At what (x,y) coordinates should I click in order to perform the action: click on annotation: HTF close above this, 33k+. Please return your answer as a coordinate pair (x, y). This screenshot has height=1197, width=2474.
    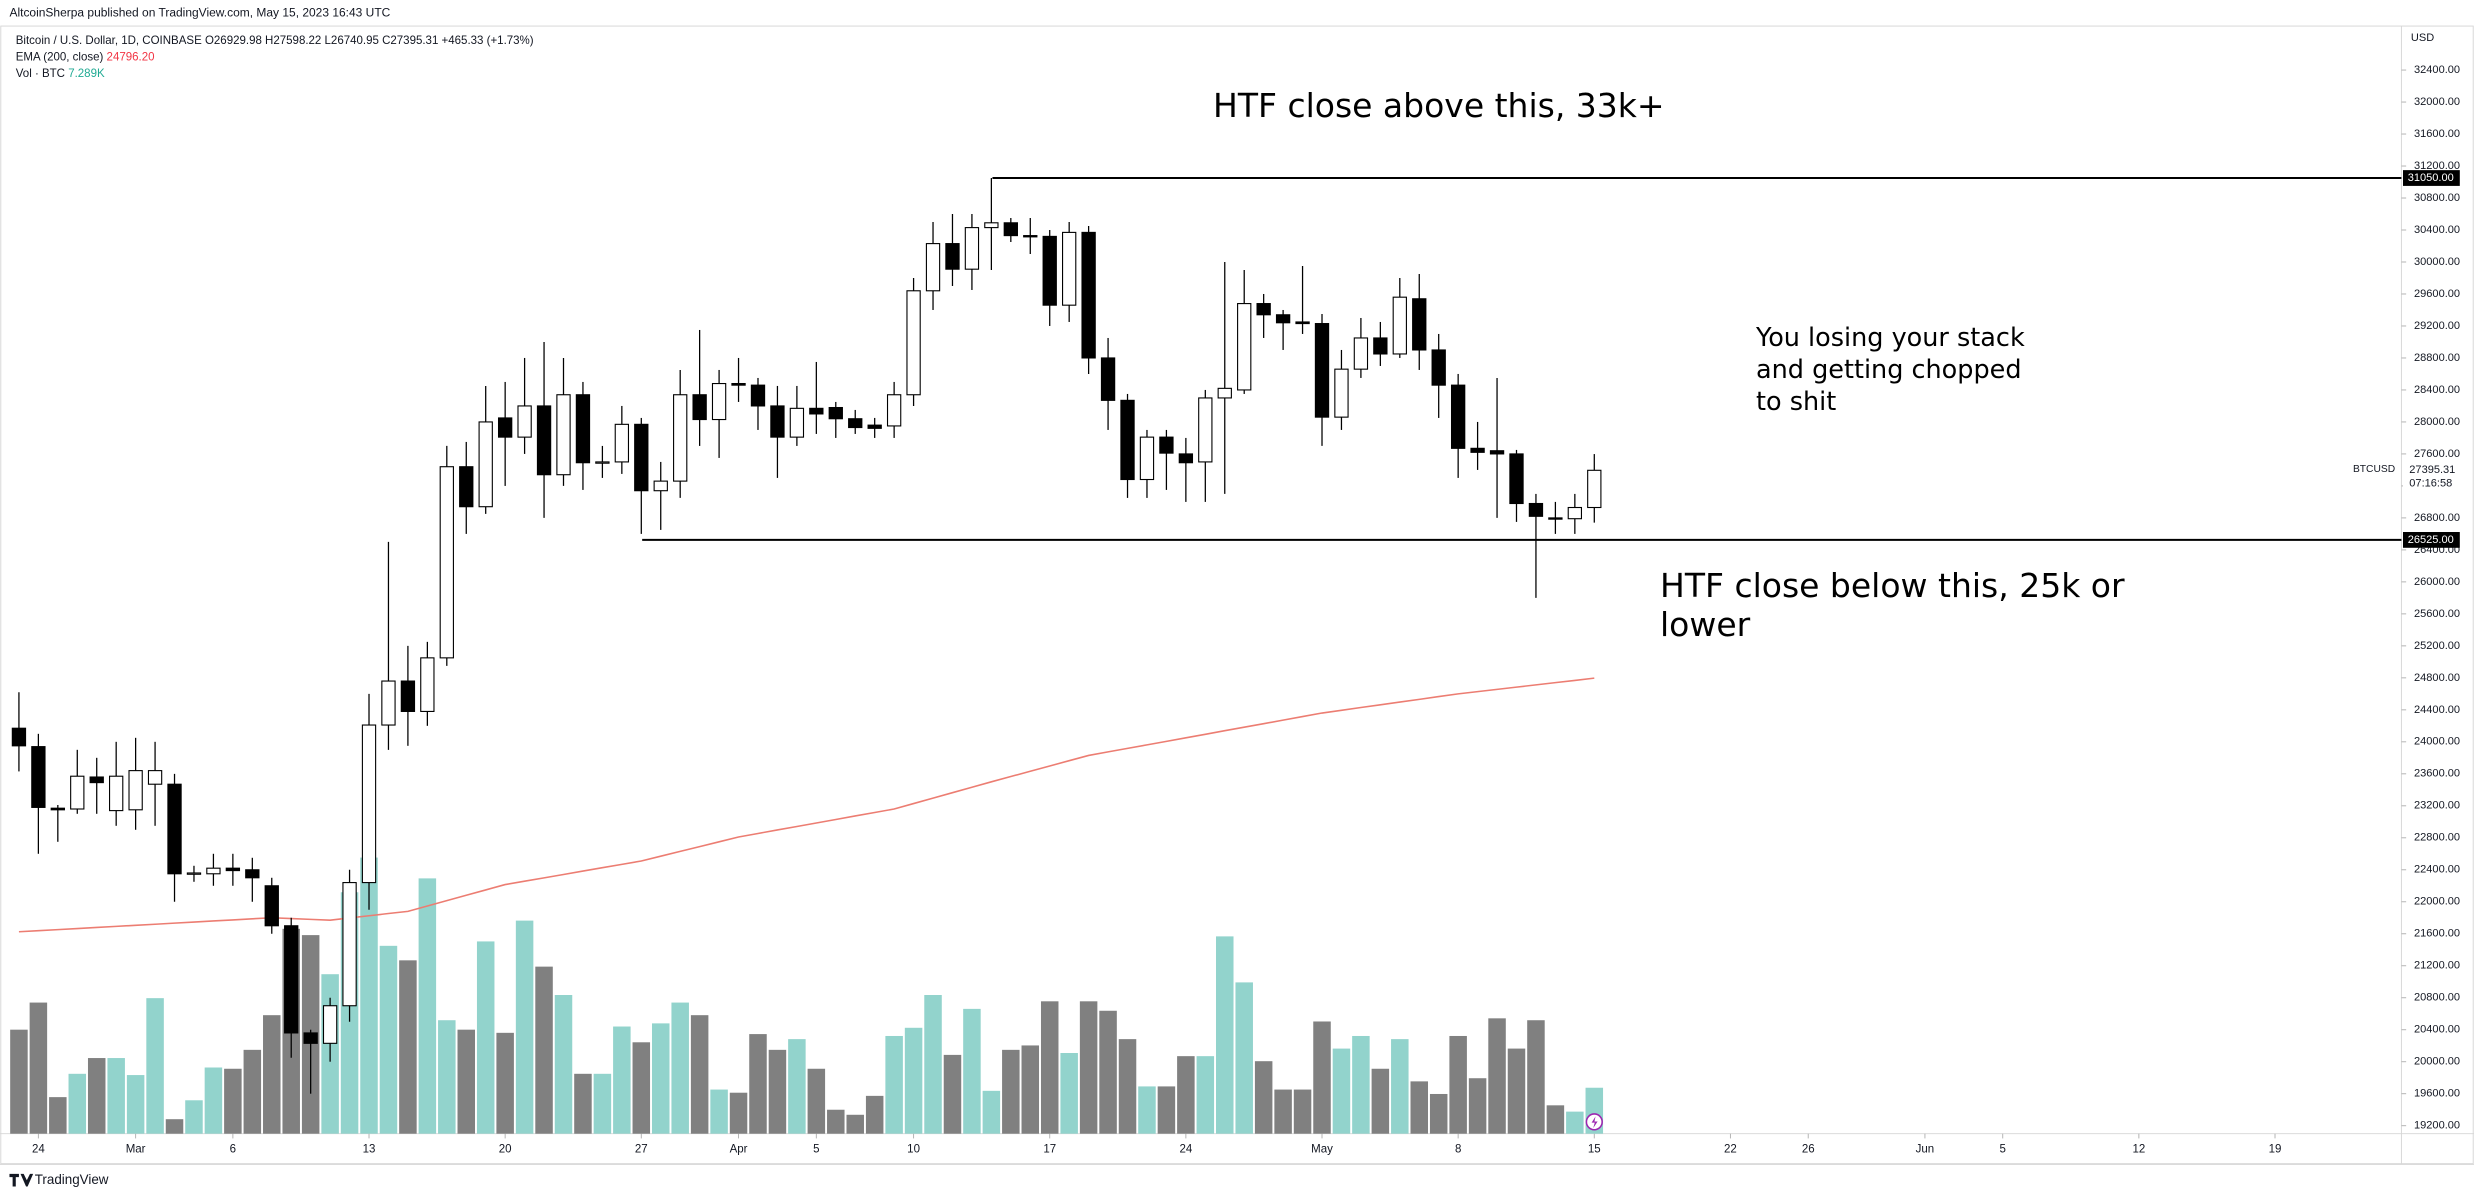
    Looking at the image, I should click on (1439, 105).